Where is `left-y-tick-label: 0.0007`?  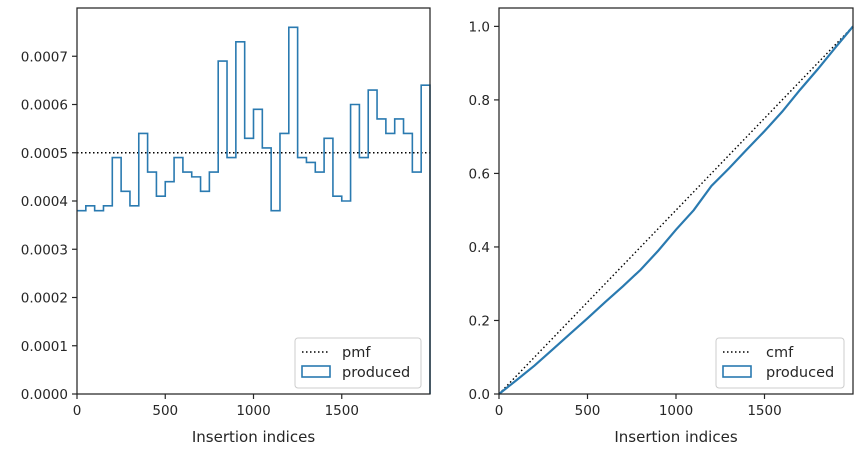
left-y-tick-label: 0.0007 is located at coordinates (44, 57).